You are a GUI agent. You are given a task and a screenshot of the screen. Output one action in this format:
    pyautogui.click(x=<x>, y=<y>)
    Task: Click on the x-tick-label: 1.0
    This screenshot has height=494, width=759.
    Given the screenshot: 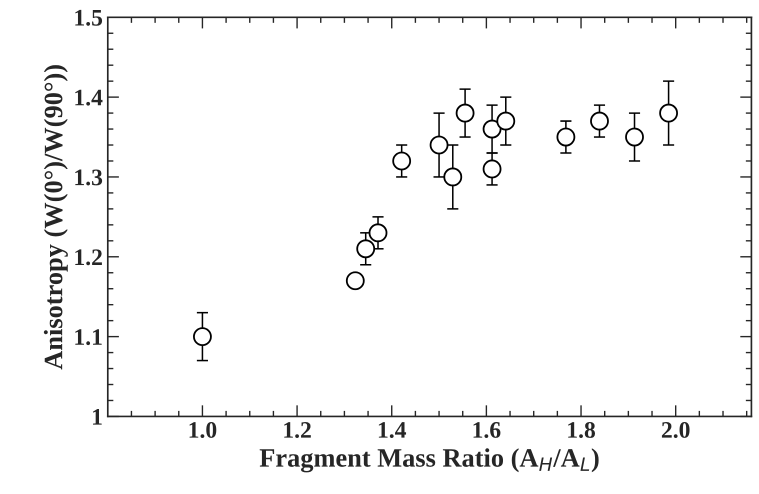 What is the action you would take?
    pyautogui.click(x=203, y=430)
    